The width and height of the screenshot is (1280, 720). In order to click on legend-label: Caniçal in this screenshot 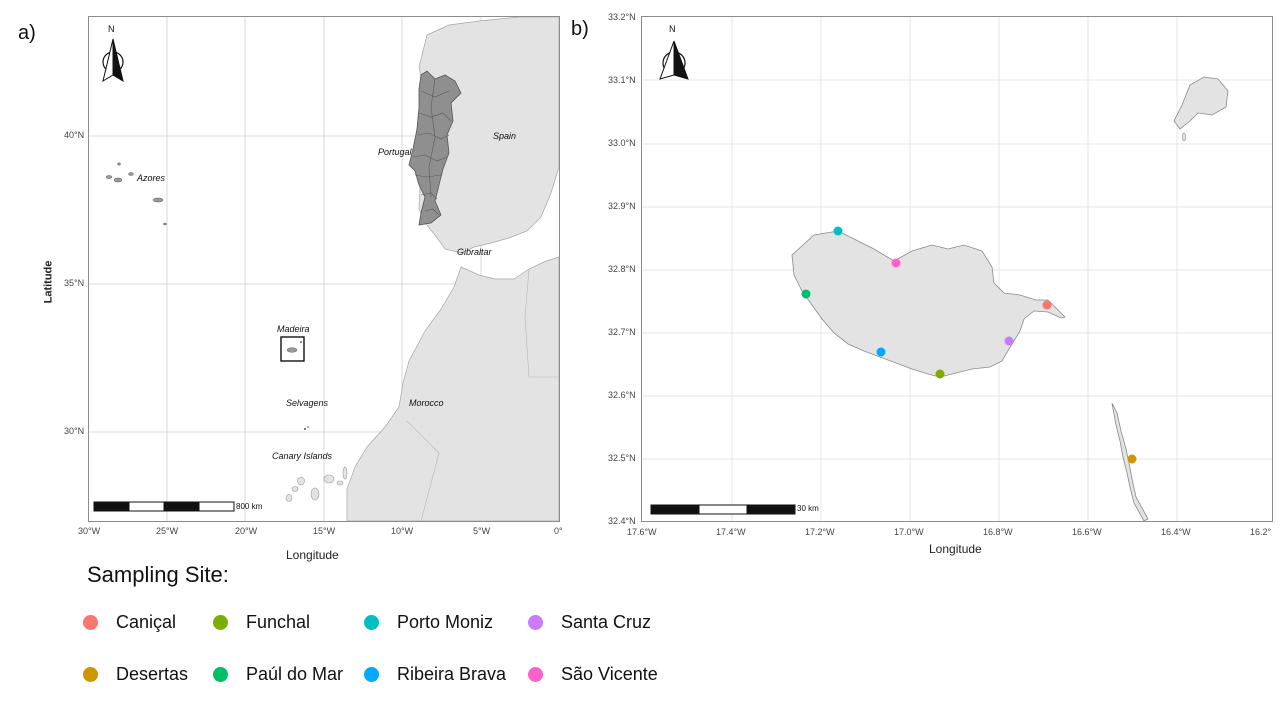, I will do `click(146, 621)`.